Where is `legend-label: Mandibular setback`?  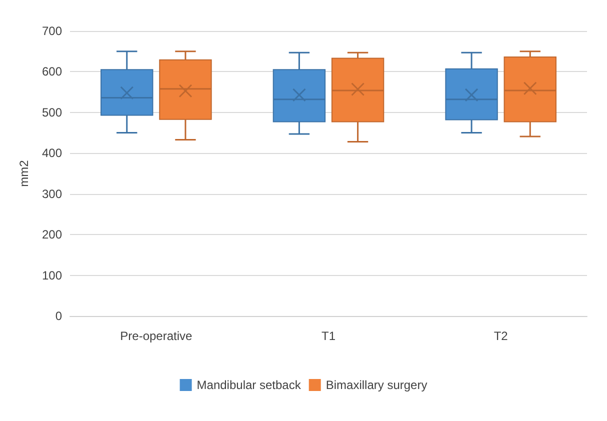
legend-label: Mandibular setback is located at coordinates (249, 385).